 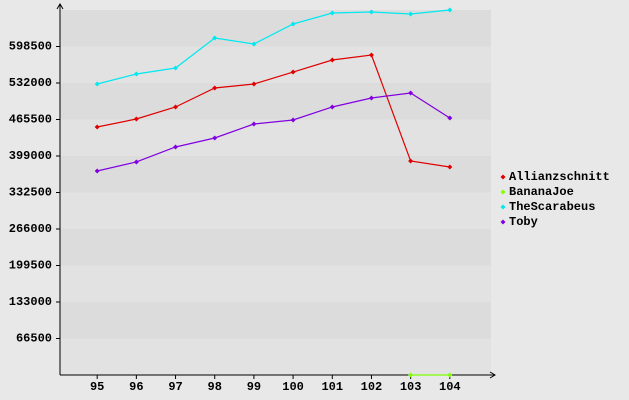 I want to click on y-tick-label: 266000, so click(x=30, y=229).